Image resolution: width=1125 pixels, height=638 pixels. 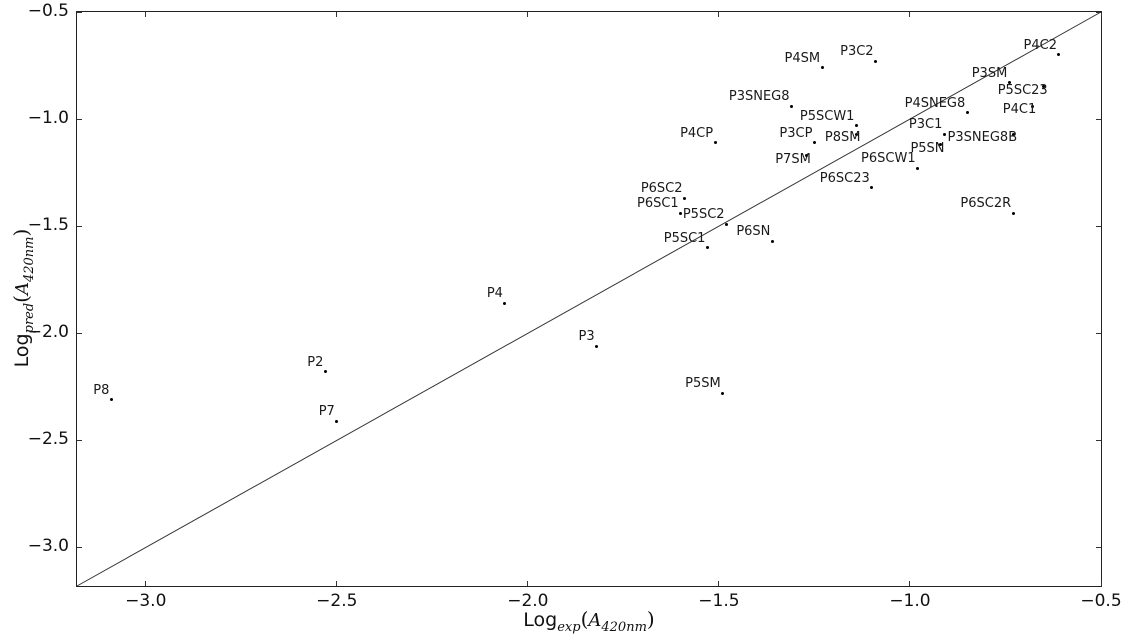 What do you see at coordinates (528, 601) in the screenshot?
I see `x-tick-label: −2.0` at bounding box center [528, 601].